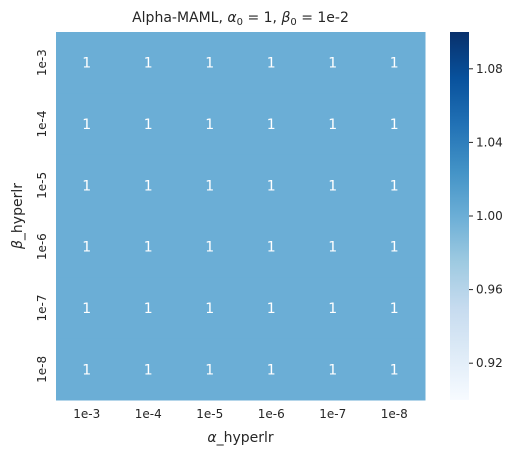 Image resolution: width=516 pixels, height=456 pixels. Describe the element at coordinates (148, 414) in the screenshot. I see `x-tick-label: 1e-4` at that location.